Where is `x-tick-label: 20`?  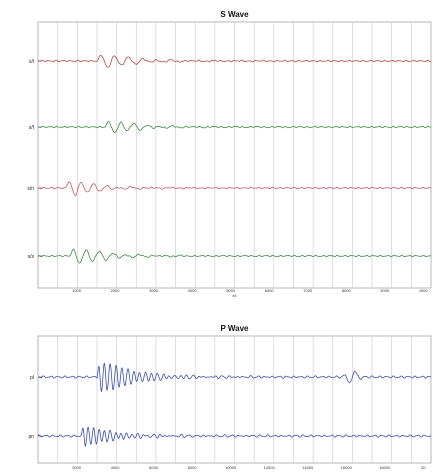
x-tick-label: 20 is located at coordinates (423, 467).